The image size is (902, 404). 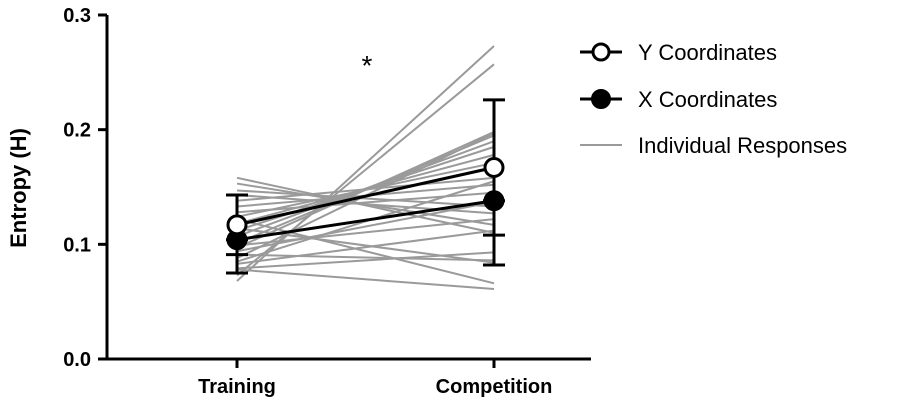 I want to click on legend-marker-open-circle, so click(x=601, y=52).